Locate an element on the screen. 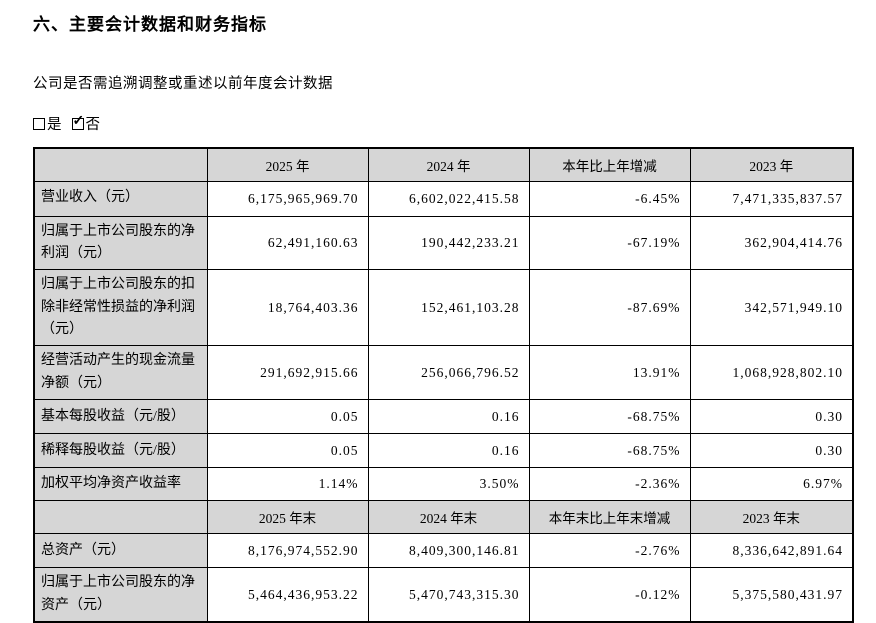  checkbox-unchecked-icon is located at coordinates (39, 123).